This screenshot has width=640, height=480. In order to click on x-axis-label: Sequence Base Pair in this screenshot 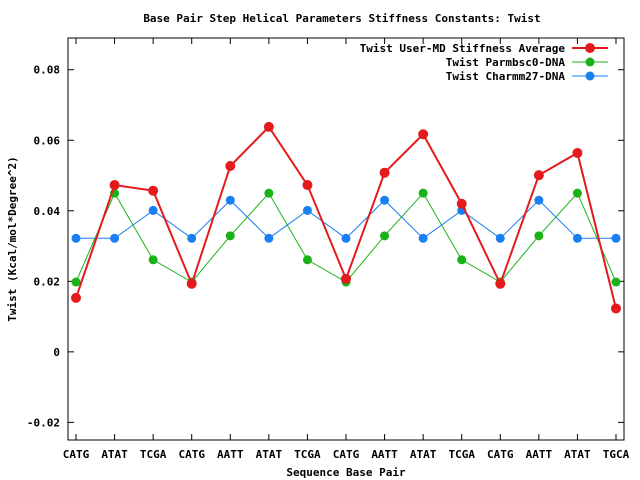, I will do `click(346, 472)`.